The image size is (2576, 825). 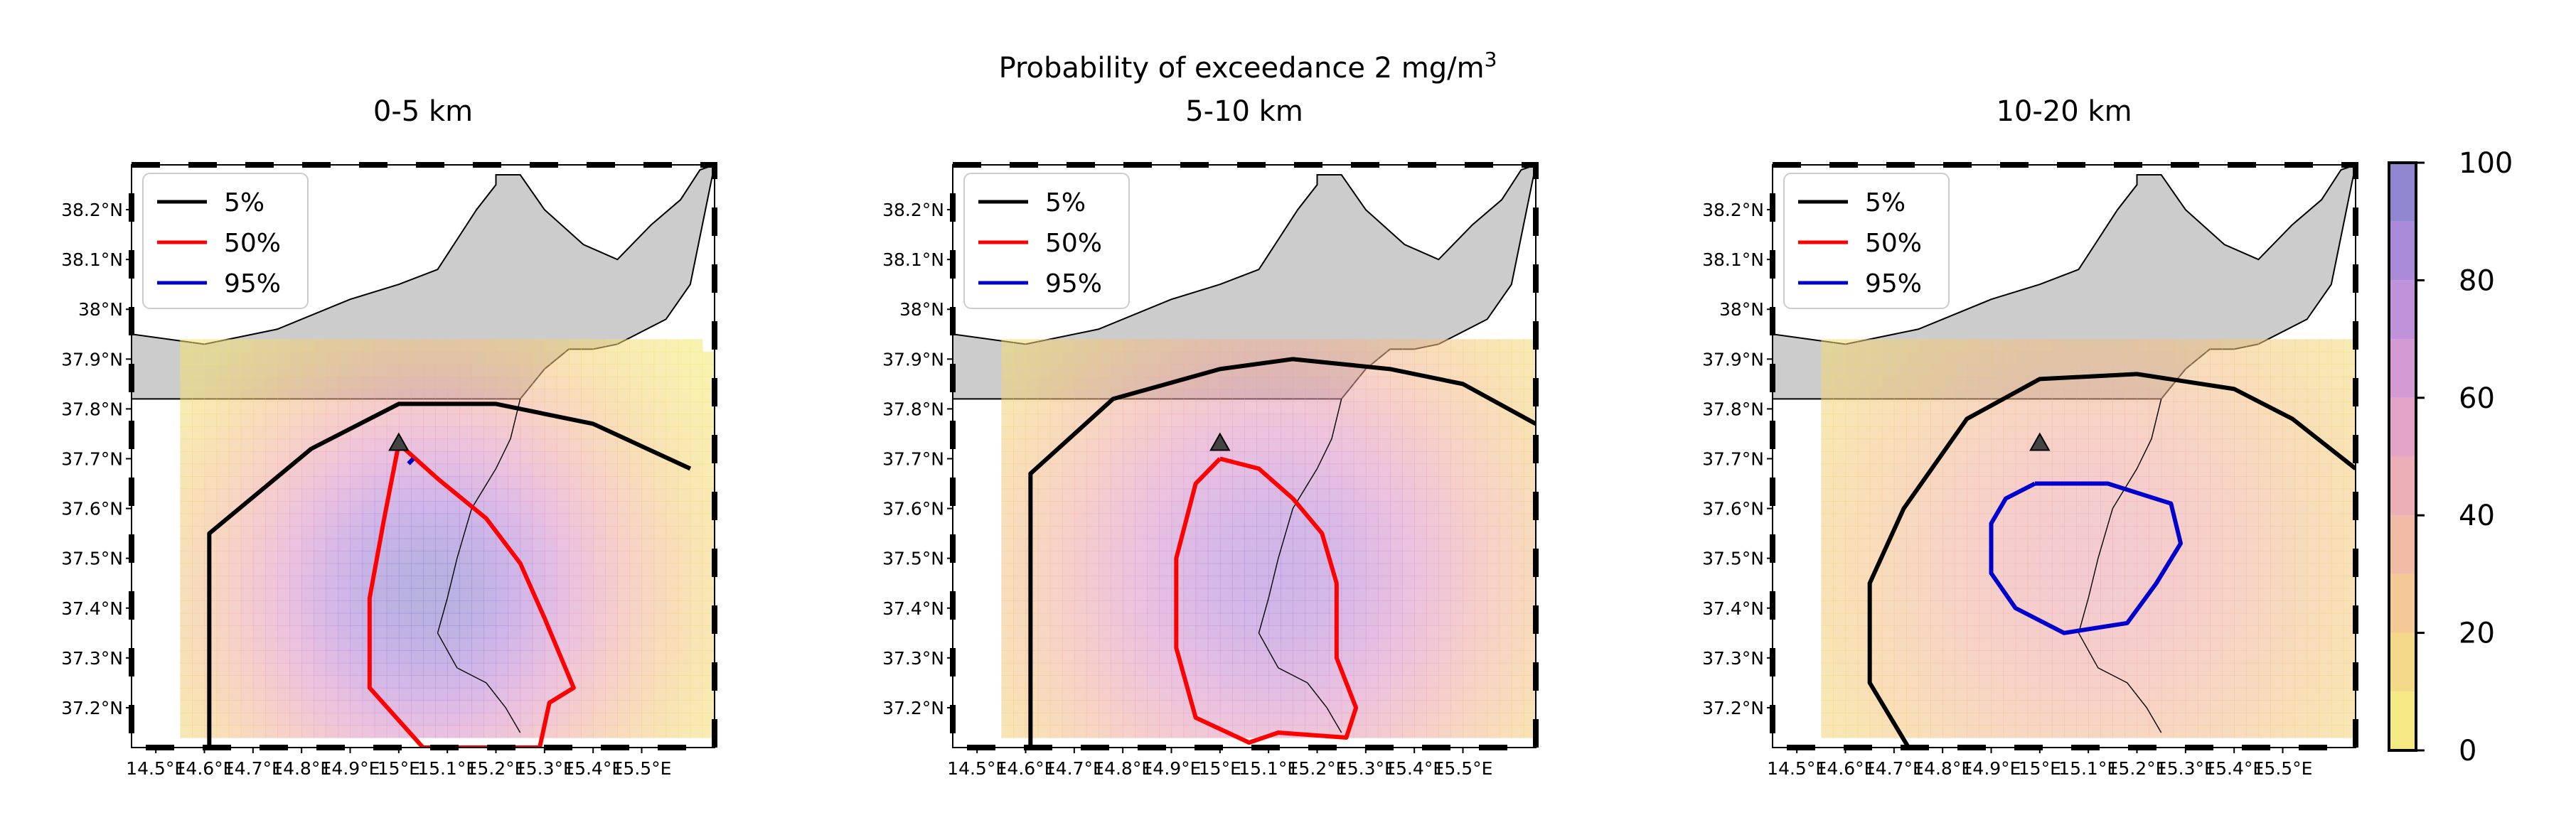 What do you see at coordinates (544, 768) in the screenshot?
I see `x-tick-label: 15.3°E` at bounding box center [544, 768].